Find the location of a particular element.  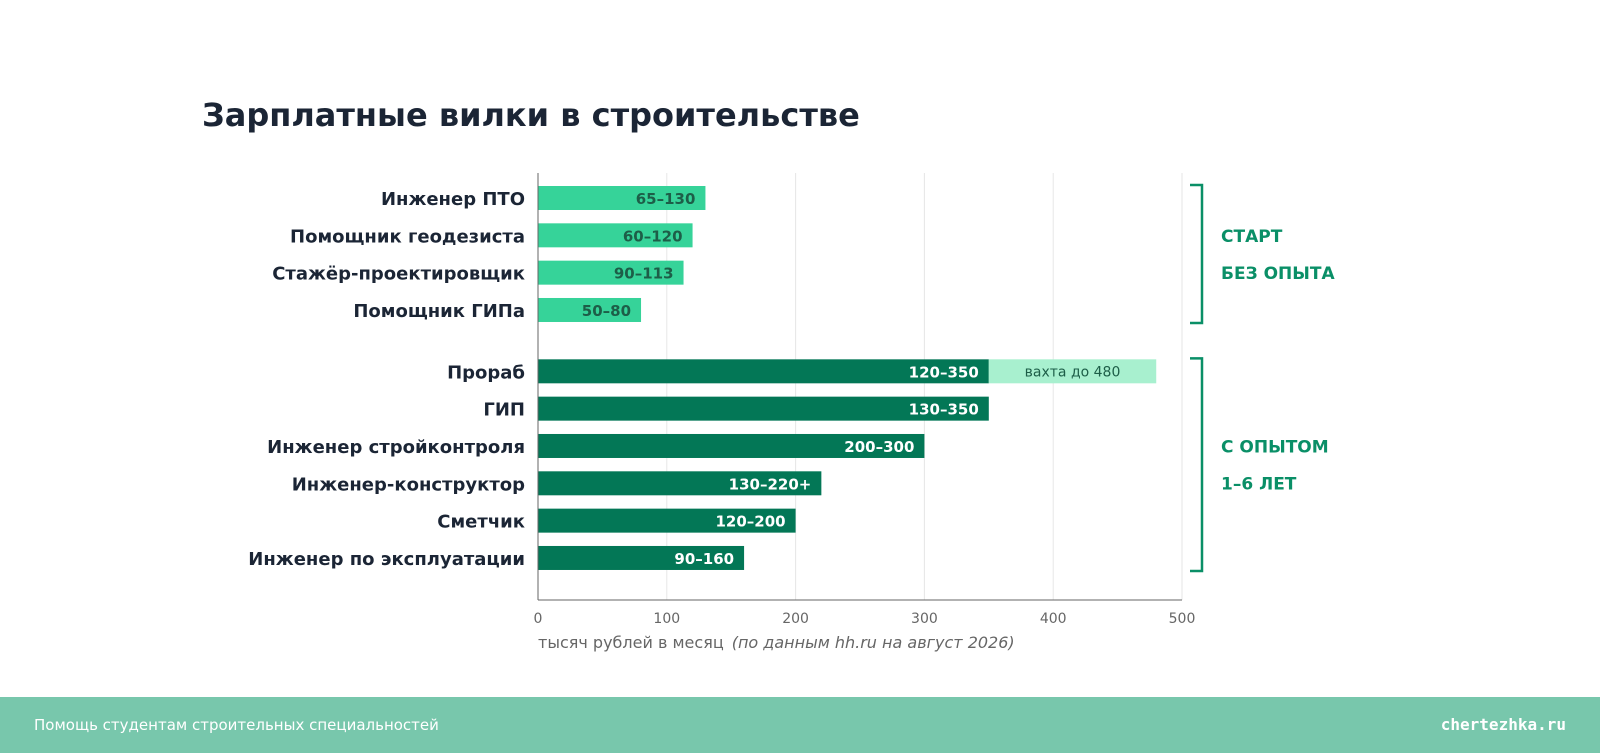

group-label-line2: 1–6 ЛЕТ is located at coordinates (1259, 485).